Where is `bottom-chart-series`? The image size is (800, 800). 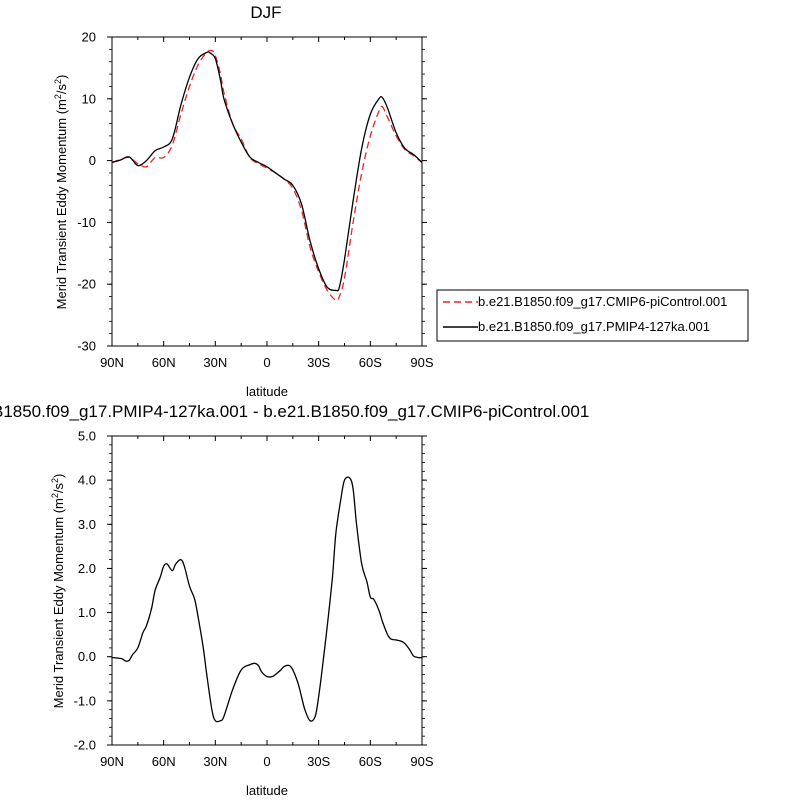 bottom-chart-series is located at coordinates (267, 599).